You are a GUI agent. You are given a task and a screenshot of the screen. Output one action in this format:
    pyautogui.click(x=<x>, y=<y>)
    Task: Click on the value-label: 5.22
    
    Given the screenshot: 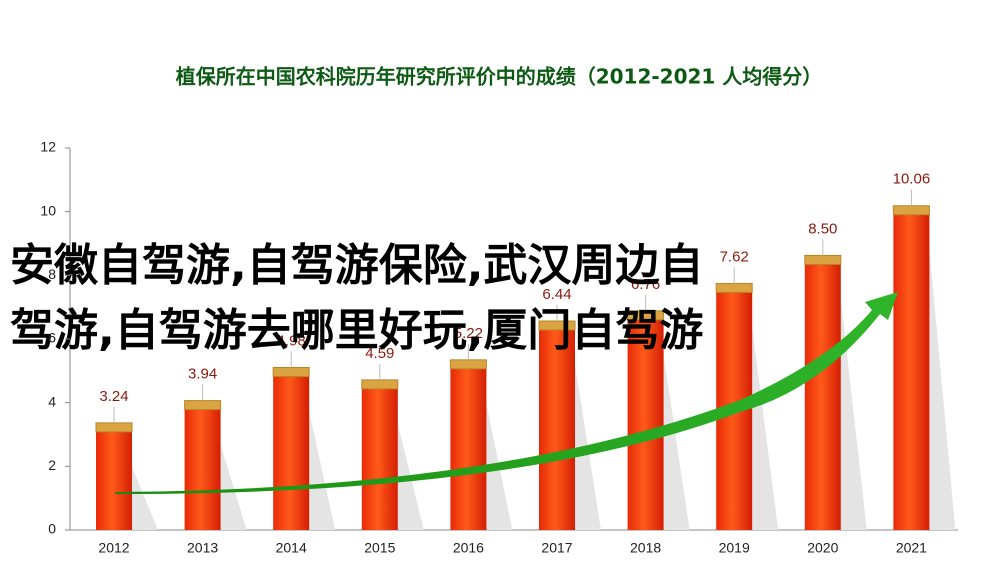 What is the action you would take?
    pyautogui.click(x=468, y=333)
    